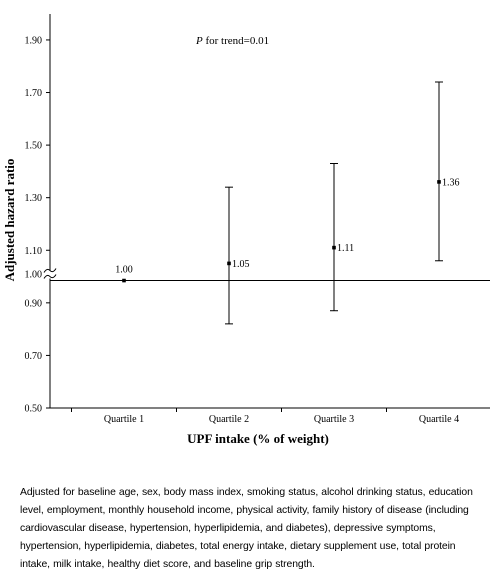 This screenshot has height=577, width=490. Describe the element at coordinates (199, 41) in the screenshot. I see `p-trend-italic: P` at that location.